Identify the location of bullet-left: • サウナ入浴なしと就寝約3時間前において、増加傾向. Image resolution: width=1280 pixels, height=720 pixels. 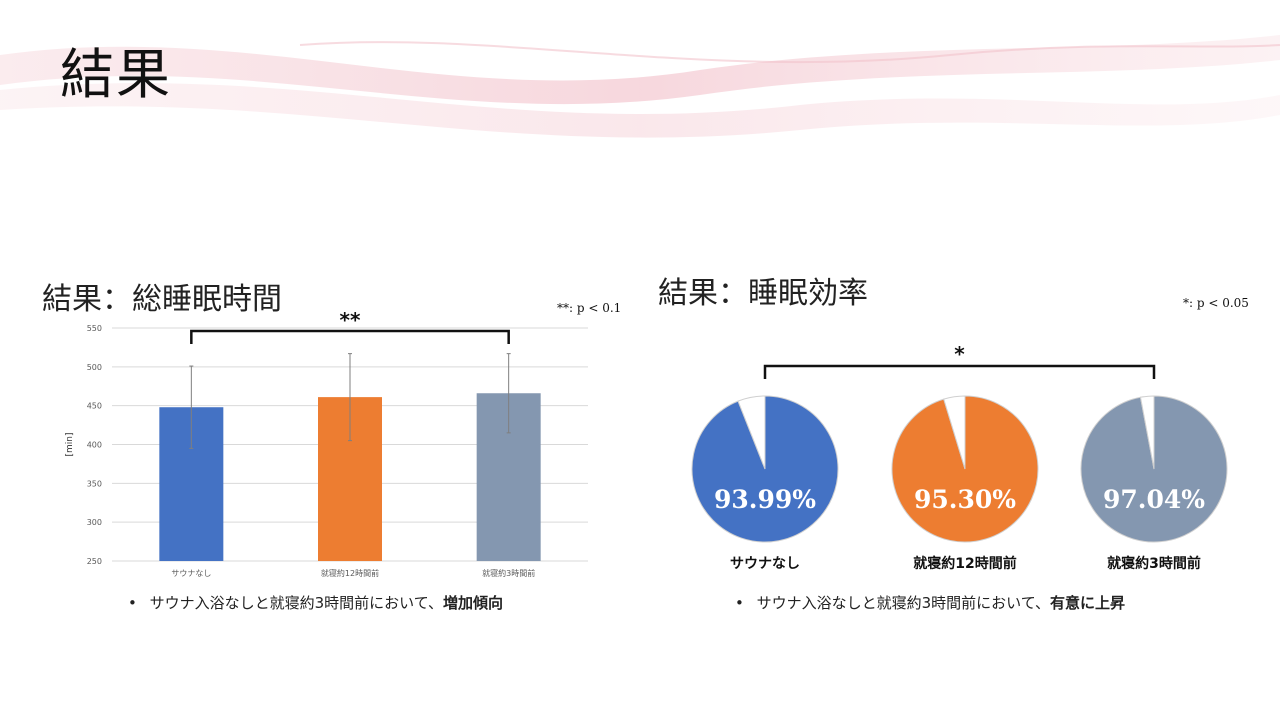
(315, 602).